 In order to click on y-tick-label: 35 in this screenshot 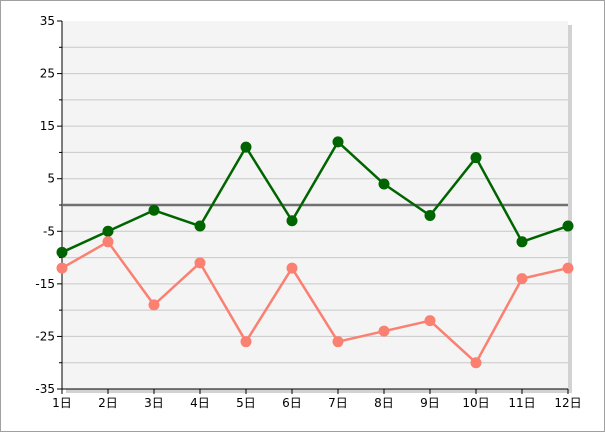, I will do `click(47, 21)`.